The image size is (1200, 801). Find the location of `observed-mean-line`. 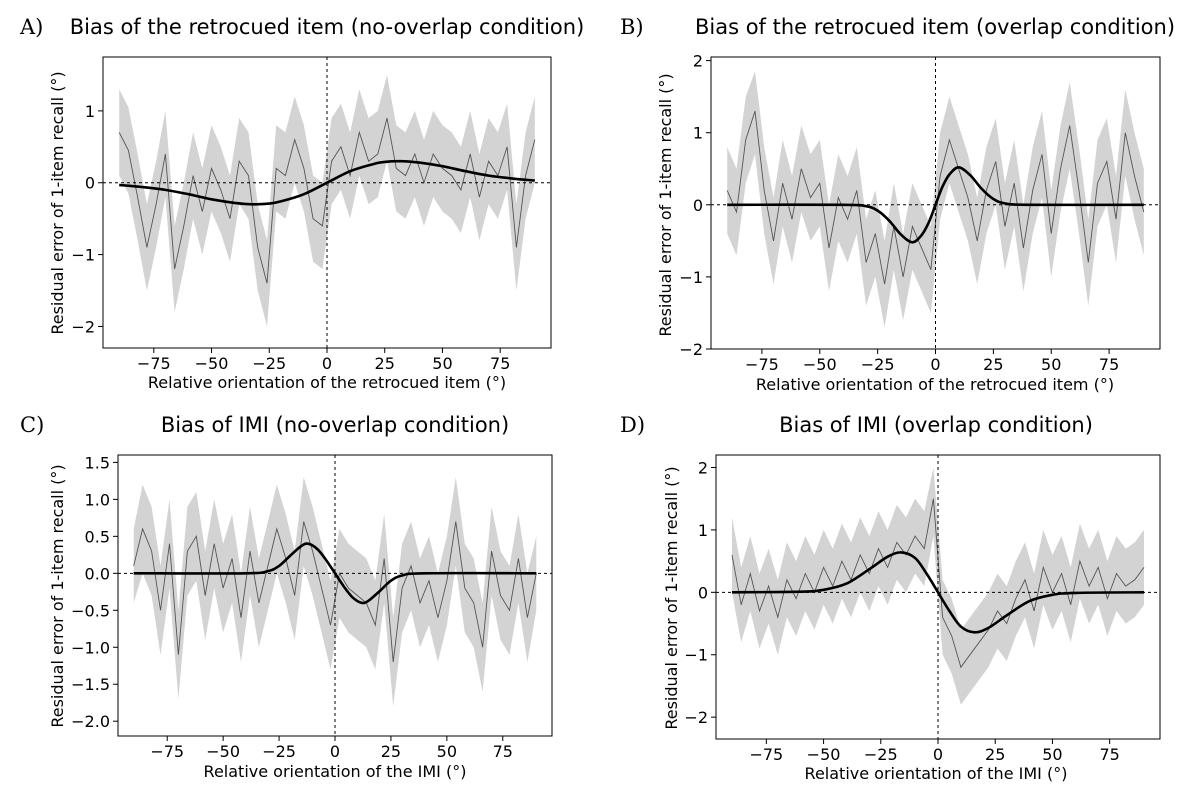

observed-mean-line is located at coordinates (935, 197).